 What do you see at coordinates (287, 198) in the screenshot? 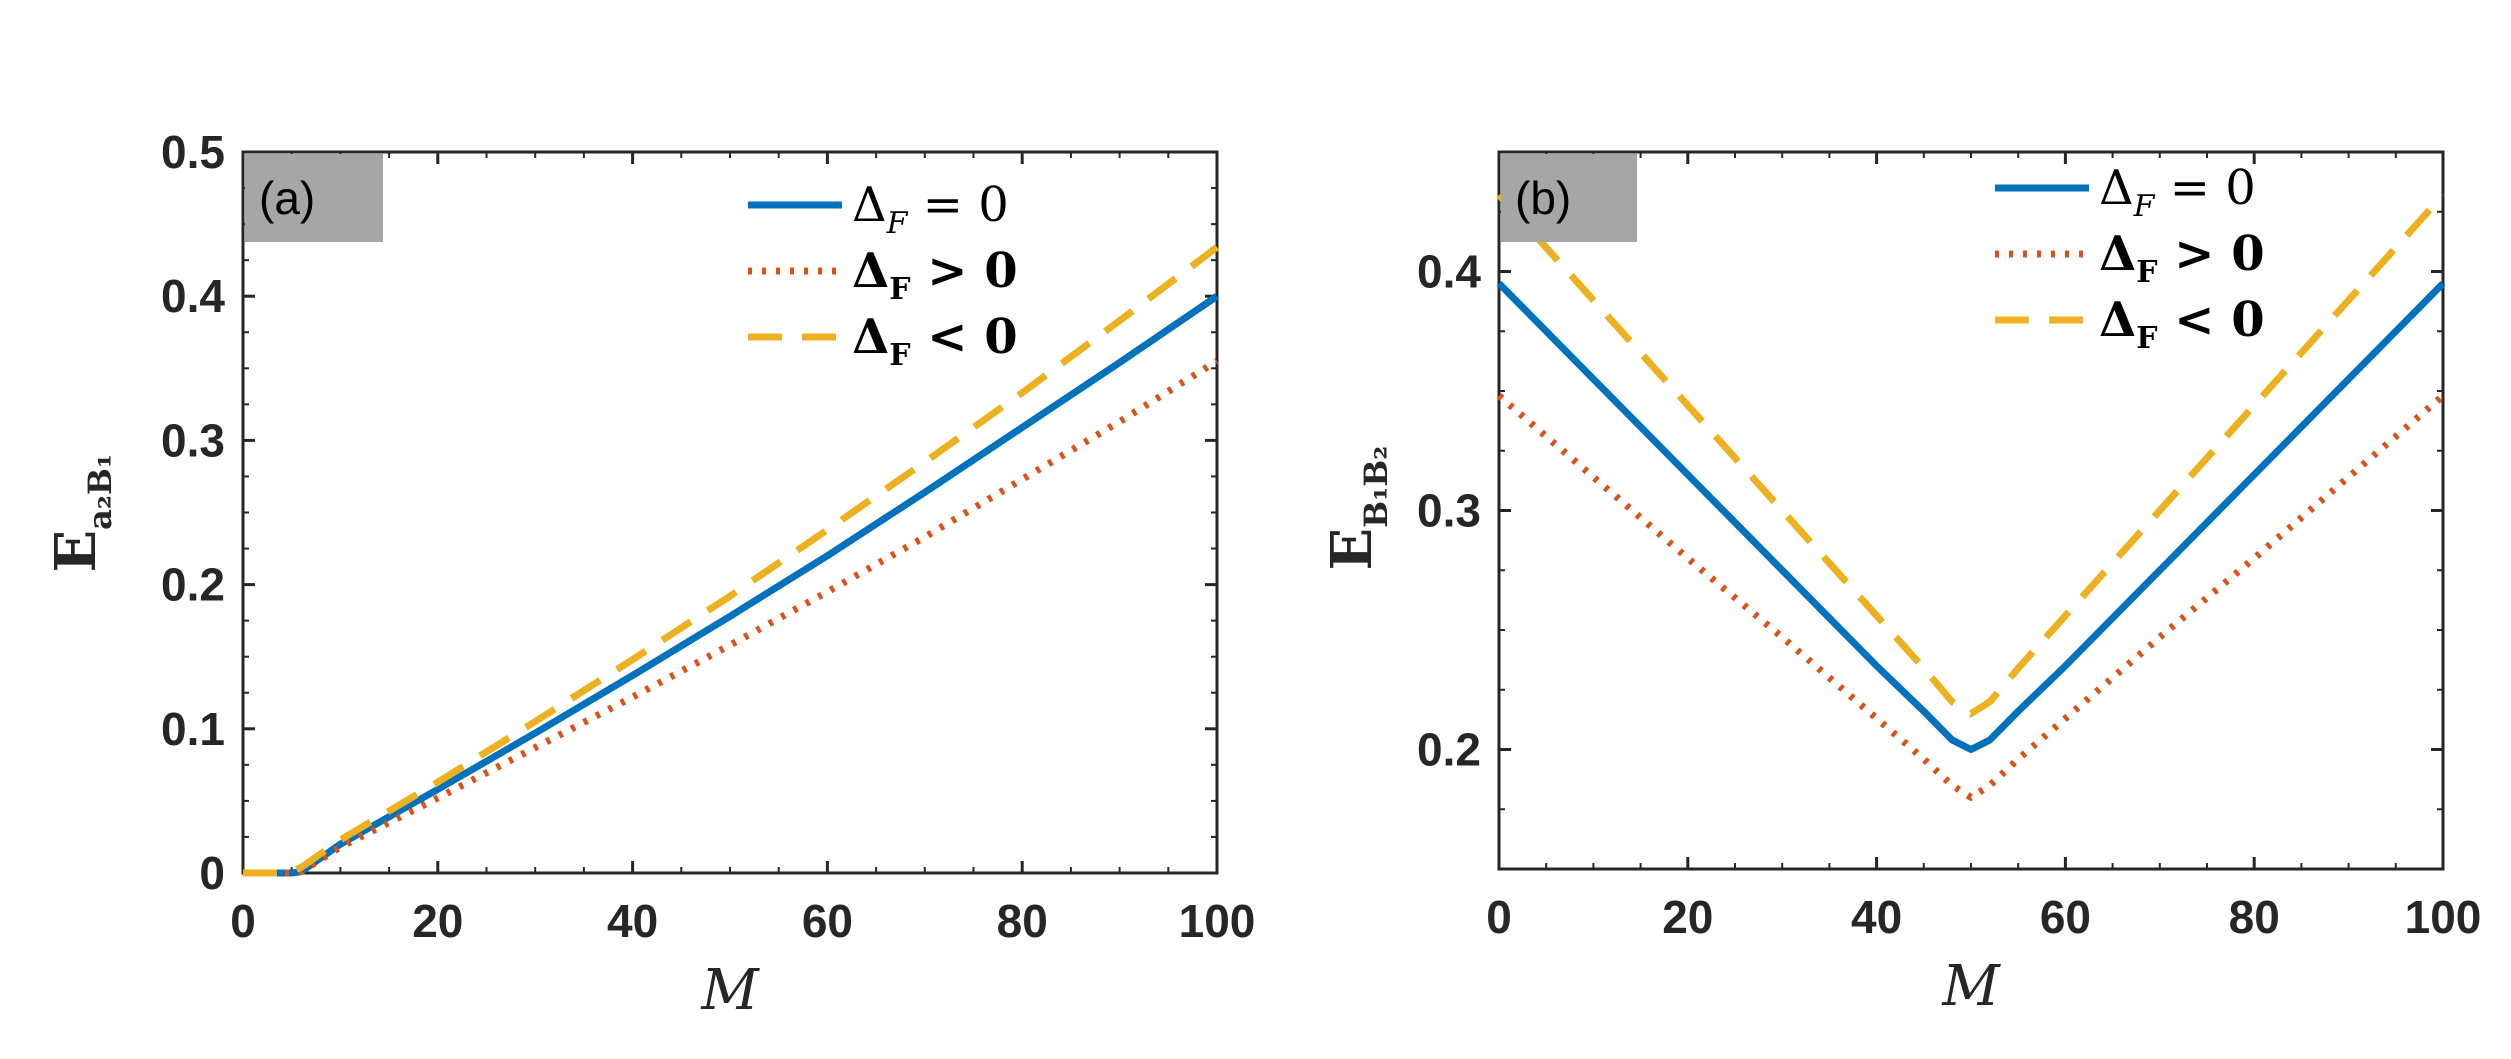
I see `panel-label: (a)` at bounding box center [287, 198].